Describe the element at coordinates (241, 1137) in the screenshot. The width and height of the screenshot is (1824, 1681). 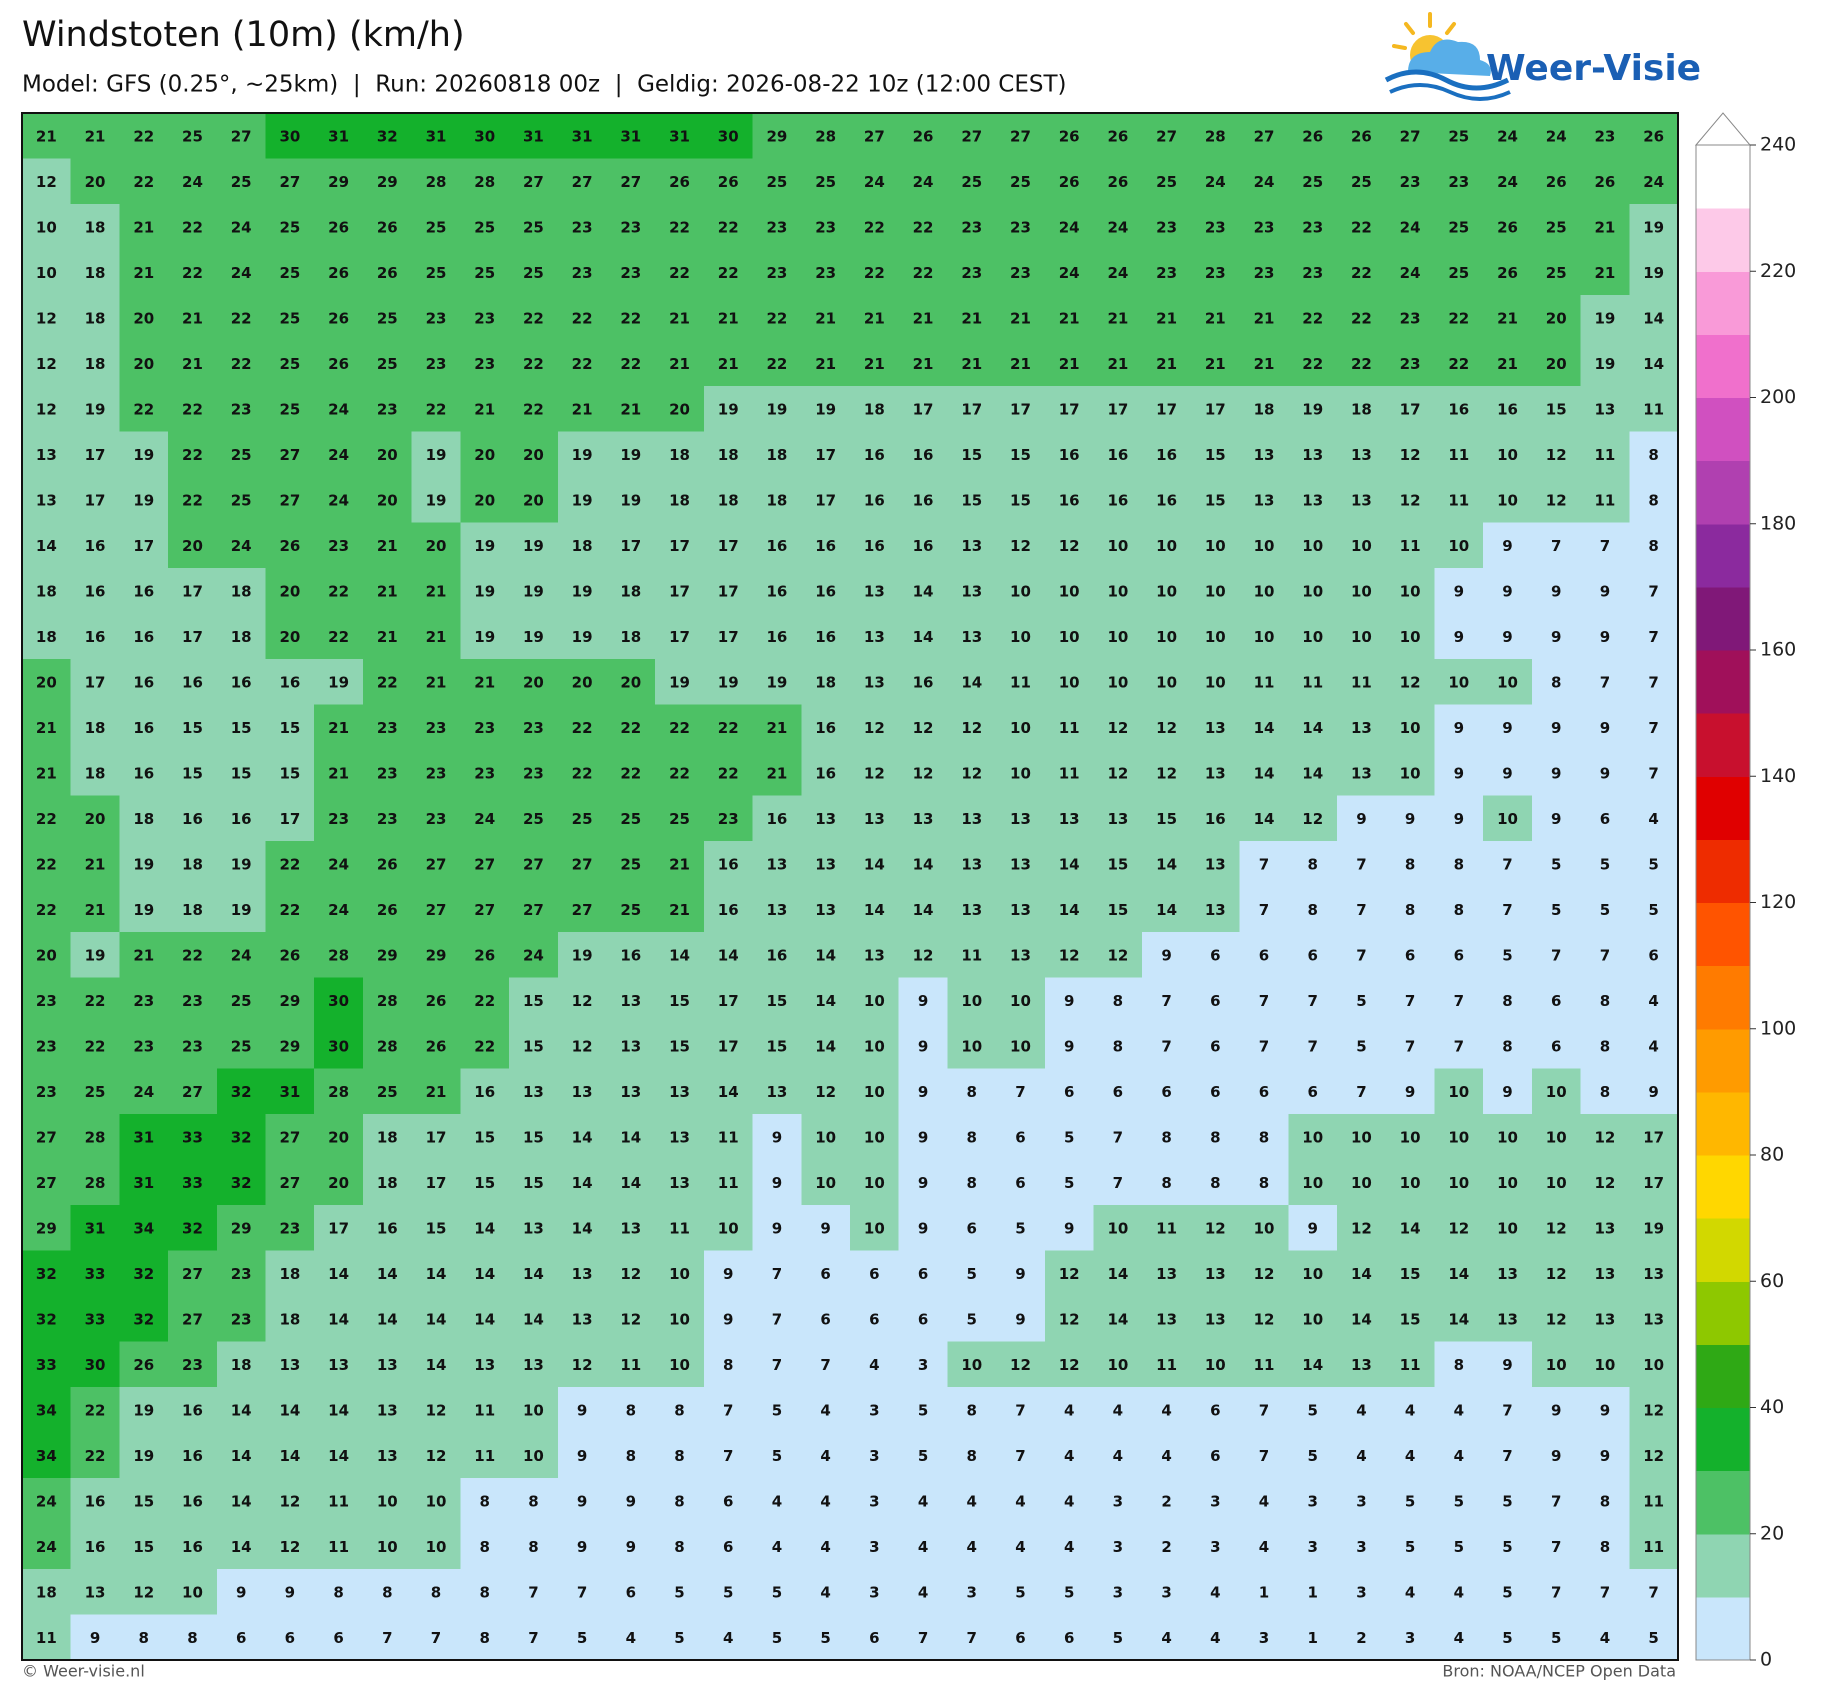
I see `cell-value: 32` at that location.